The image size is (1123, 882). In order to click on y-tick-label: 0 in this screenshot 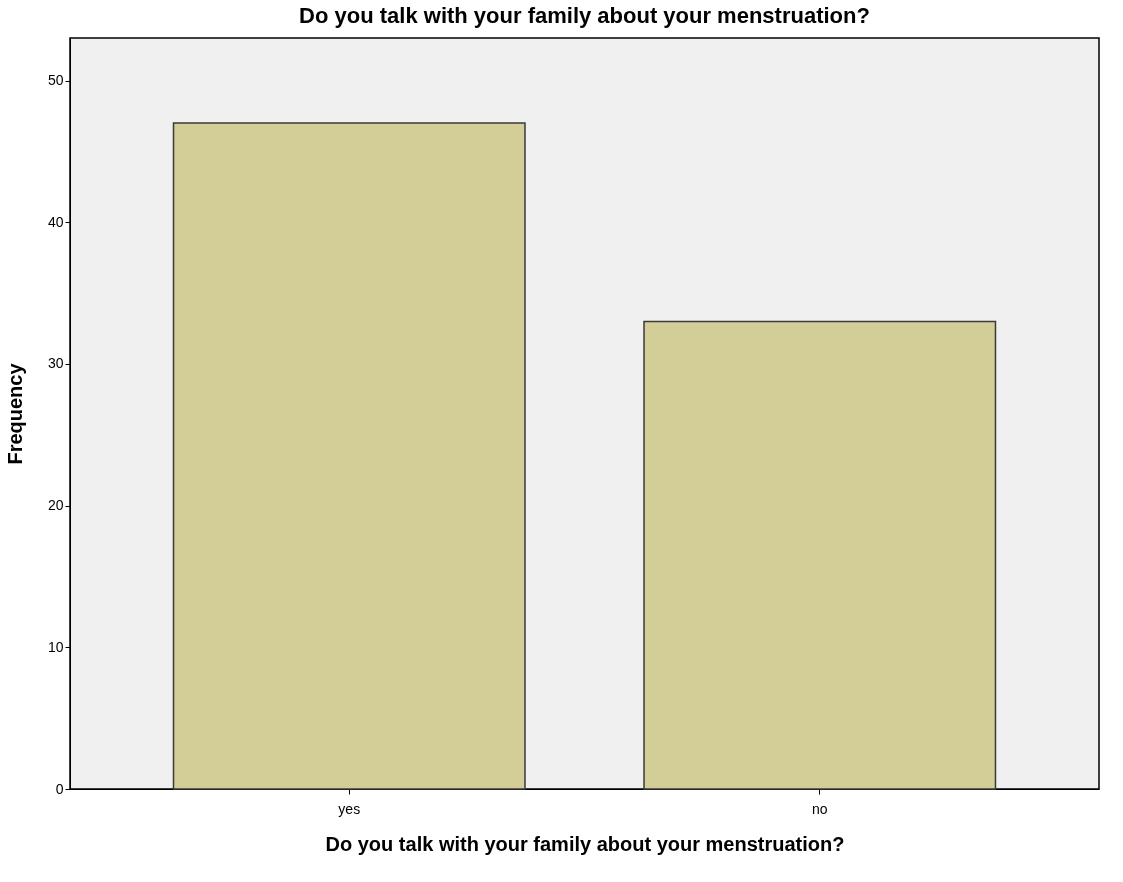, I will do `click(59, 788)`.